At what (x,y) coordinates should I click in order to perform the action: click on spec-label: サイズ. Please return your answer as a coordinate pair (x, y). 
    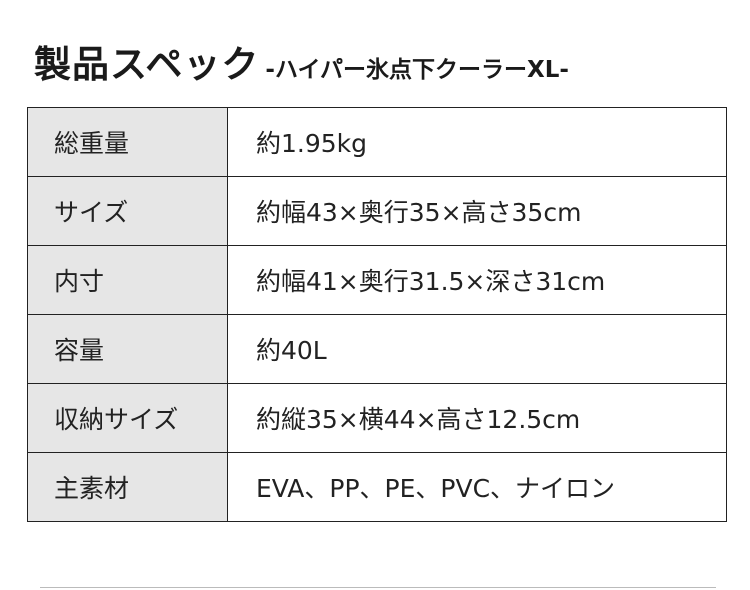
    Looking at the image, I should click on (127, 211).